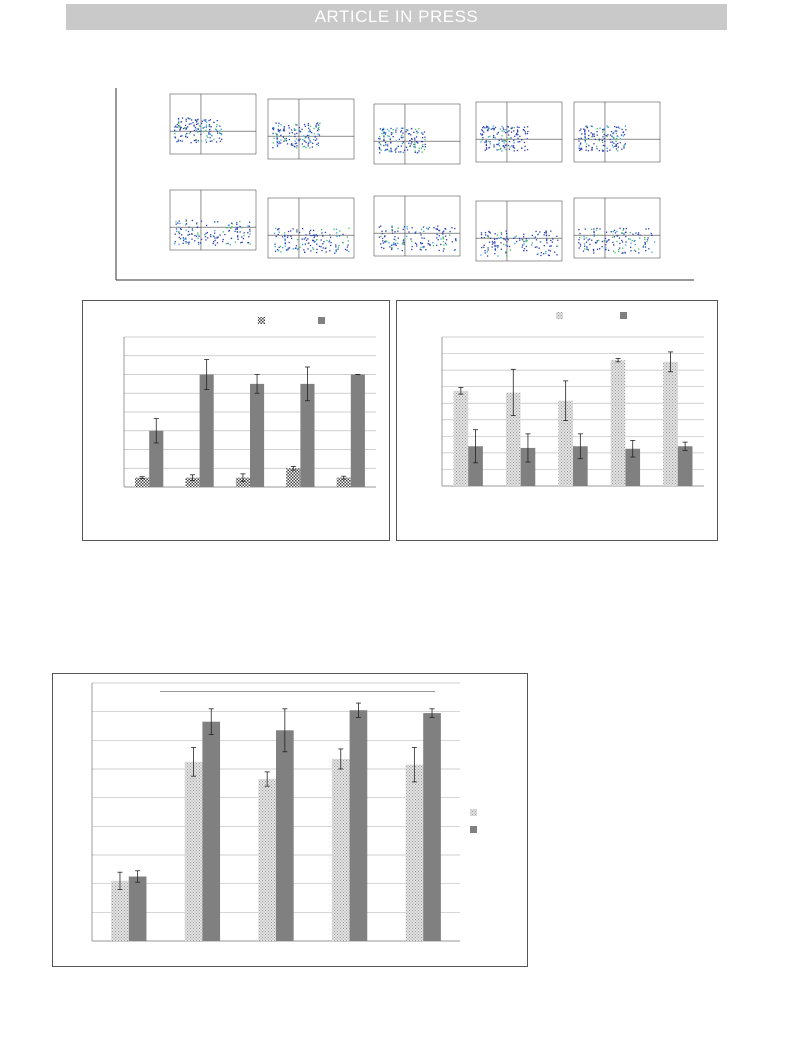 This screenshot has height=1057, width=793. Describe the element at coordinates (213, 220) in the screenshot. I see `flow-plot` at that location.